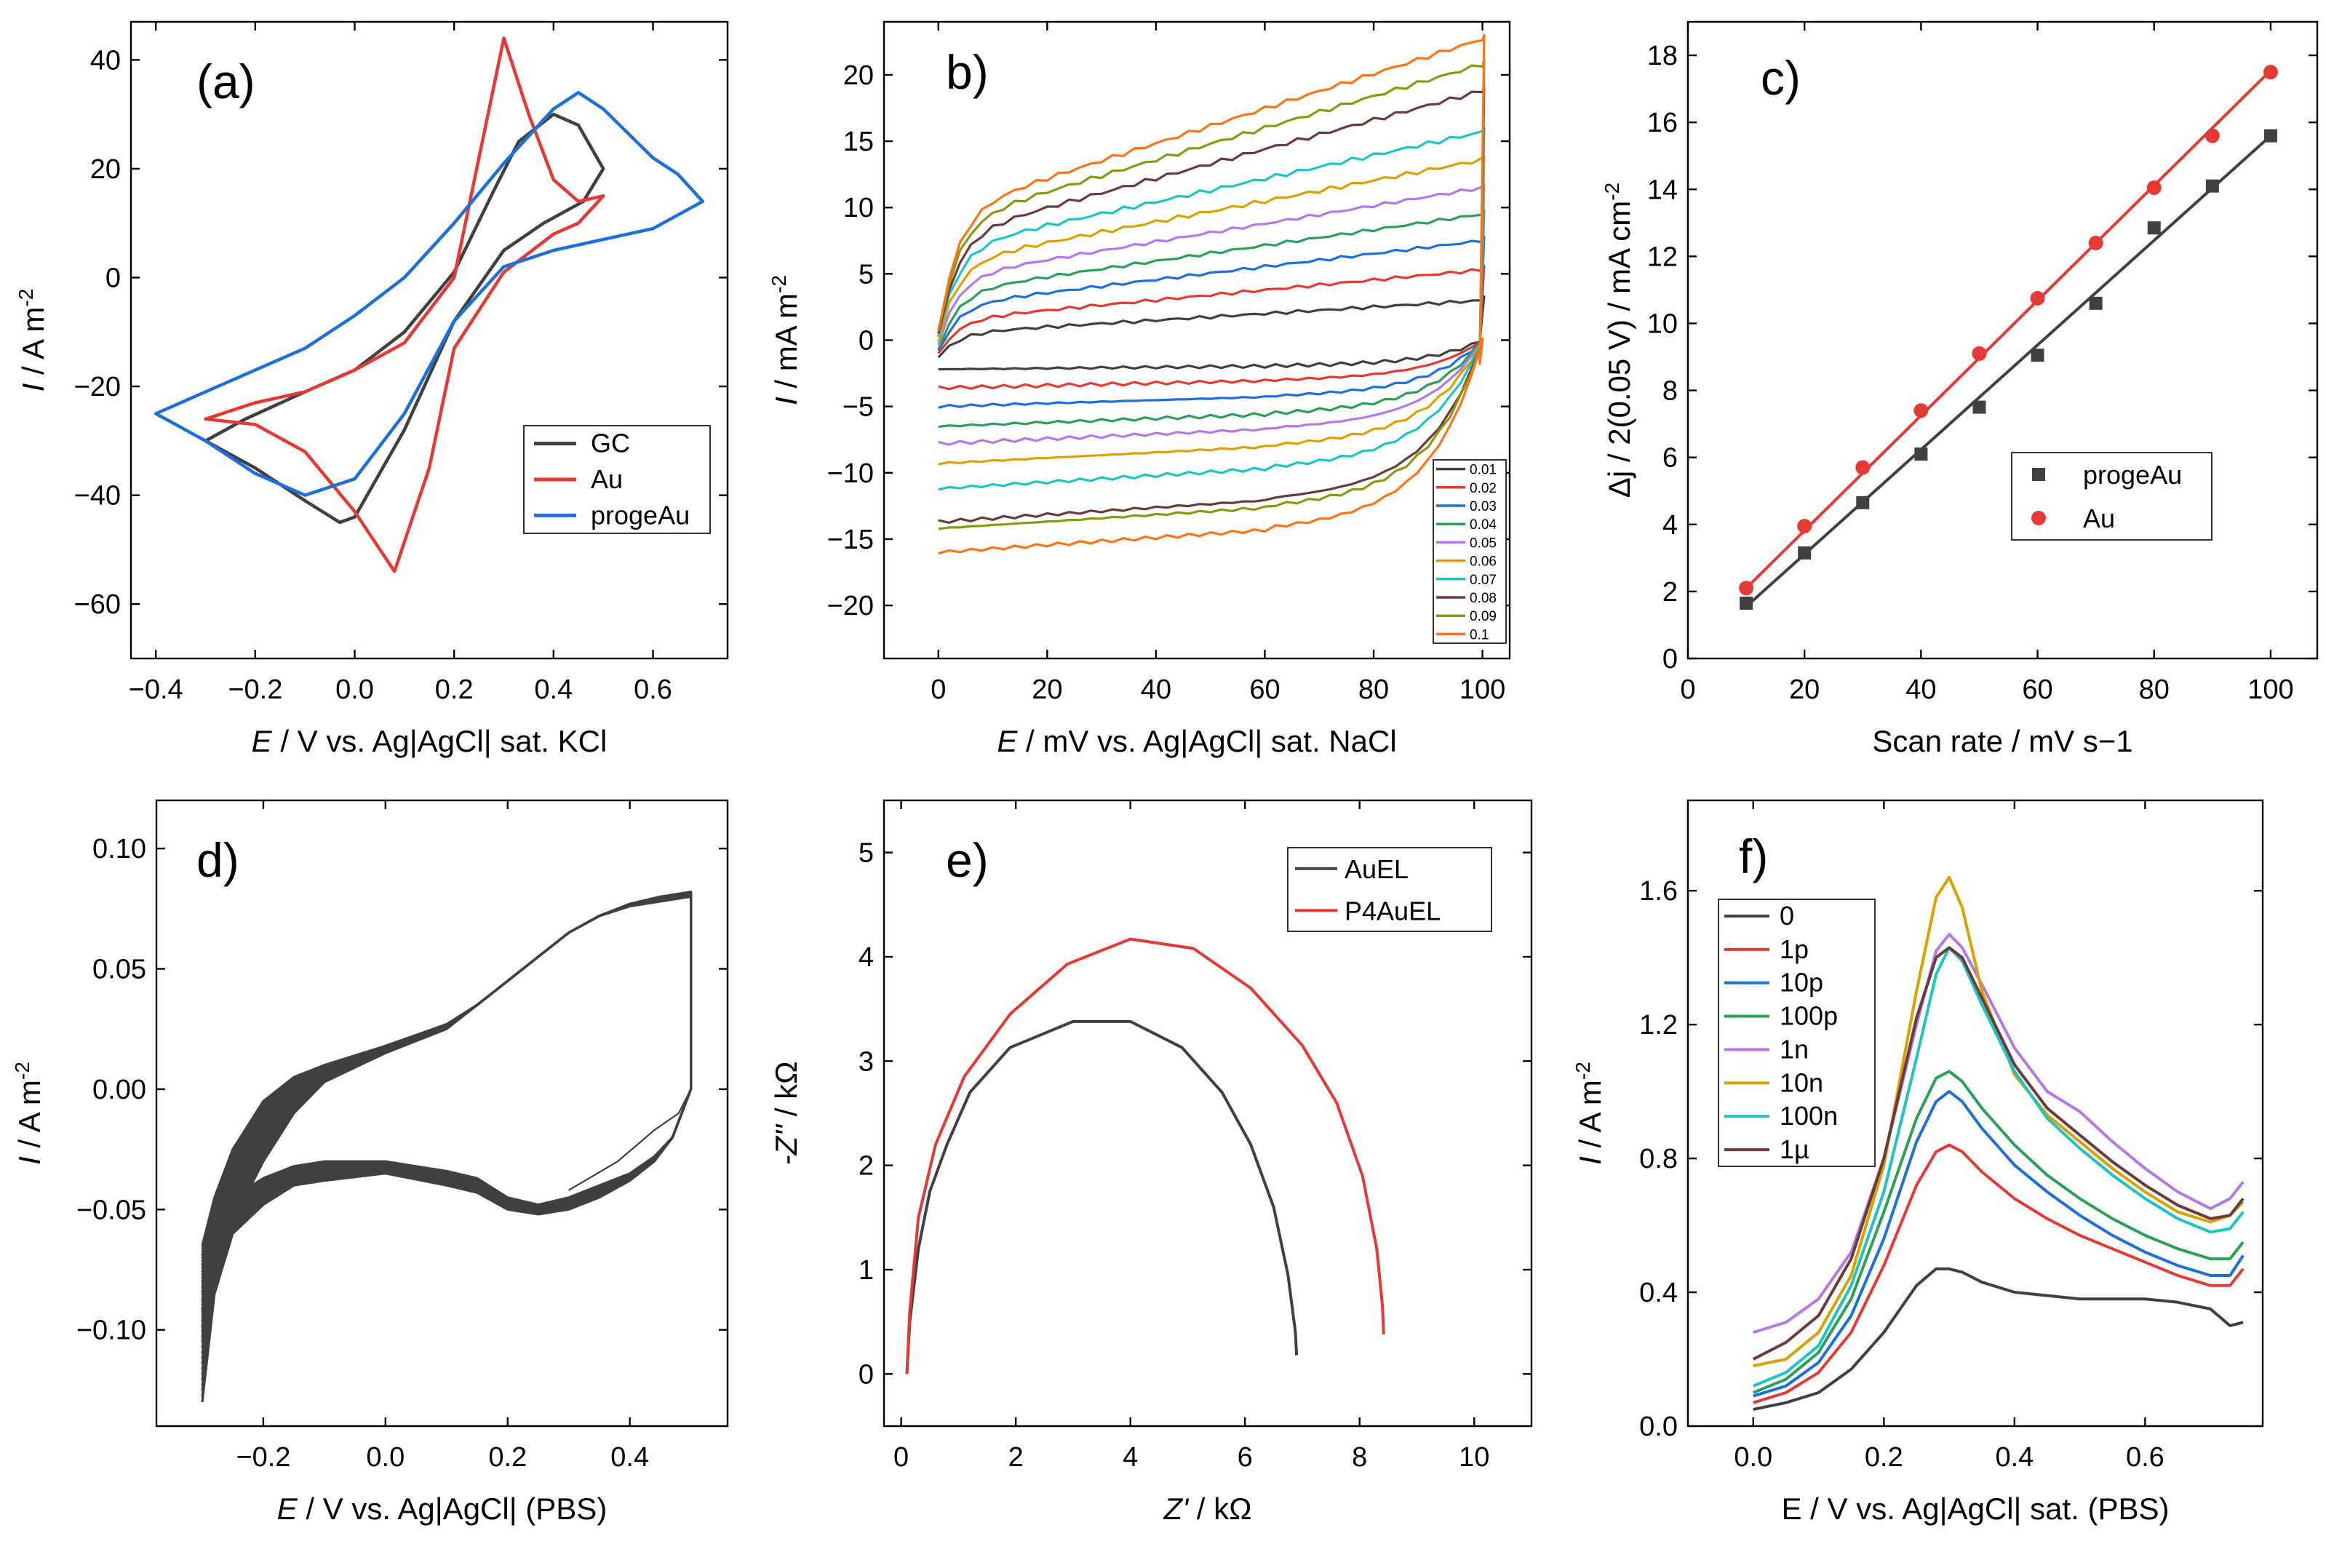  I want to click on legend-item: 1n, so click(1766, 1049).